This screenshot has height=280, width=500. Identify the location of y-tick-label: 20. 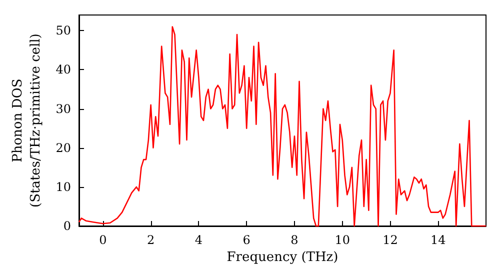
(63, 147).